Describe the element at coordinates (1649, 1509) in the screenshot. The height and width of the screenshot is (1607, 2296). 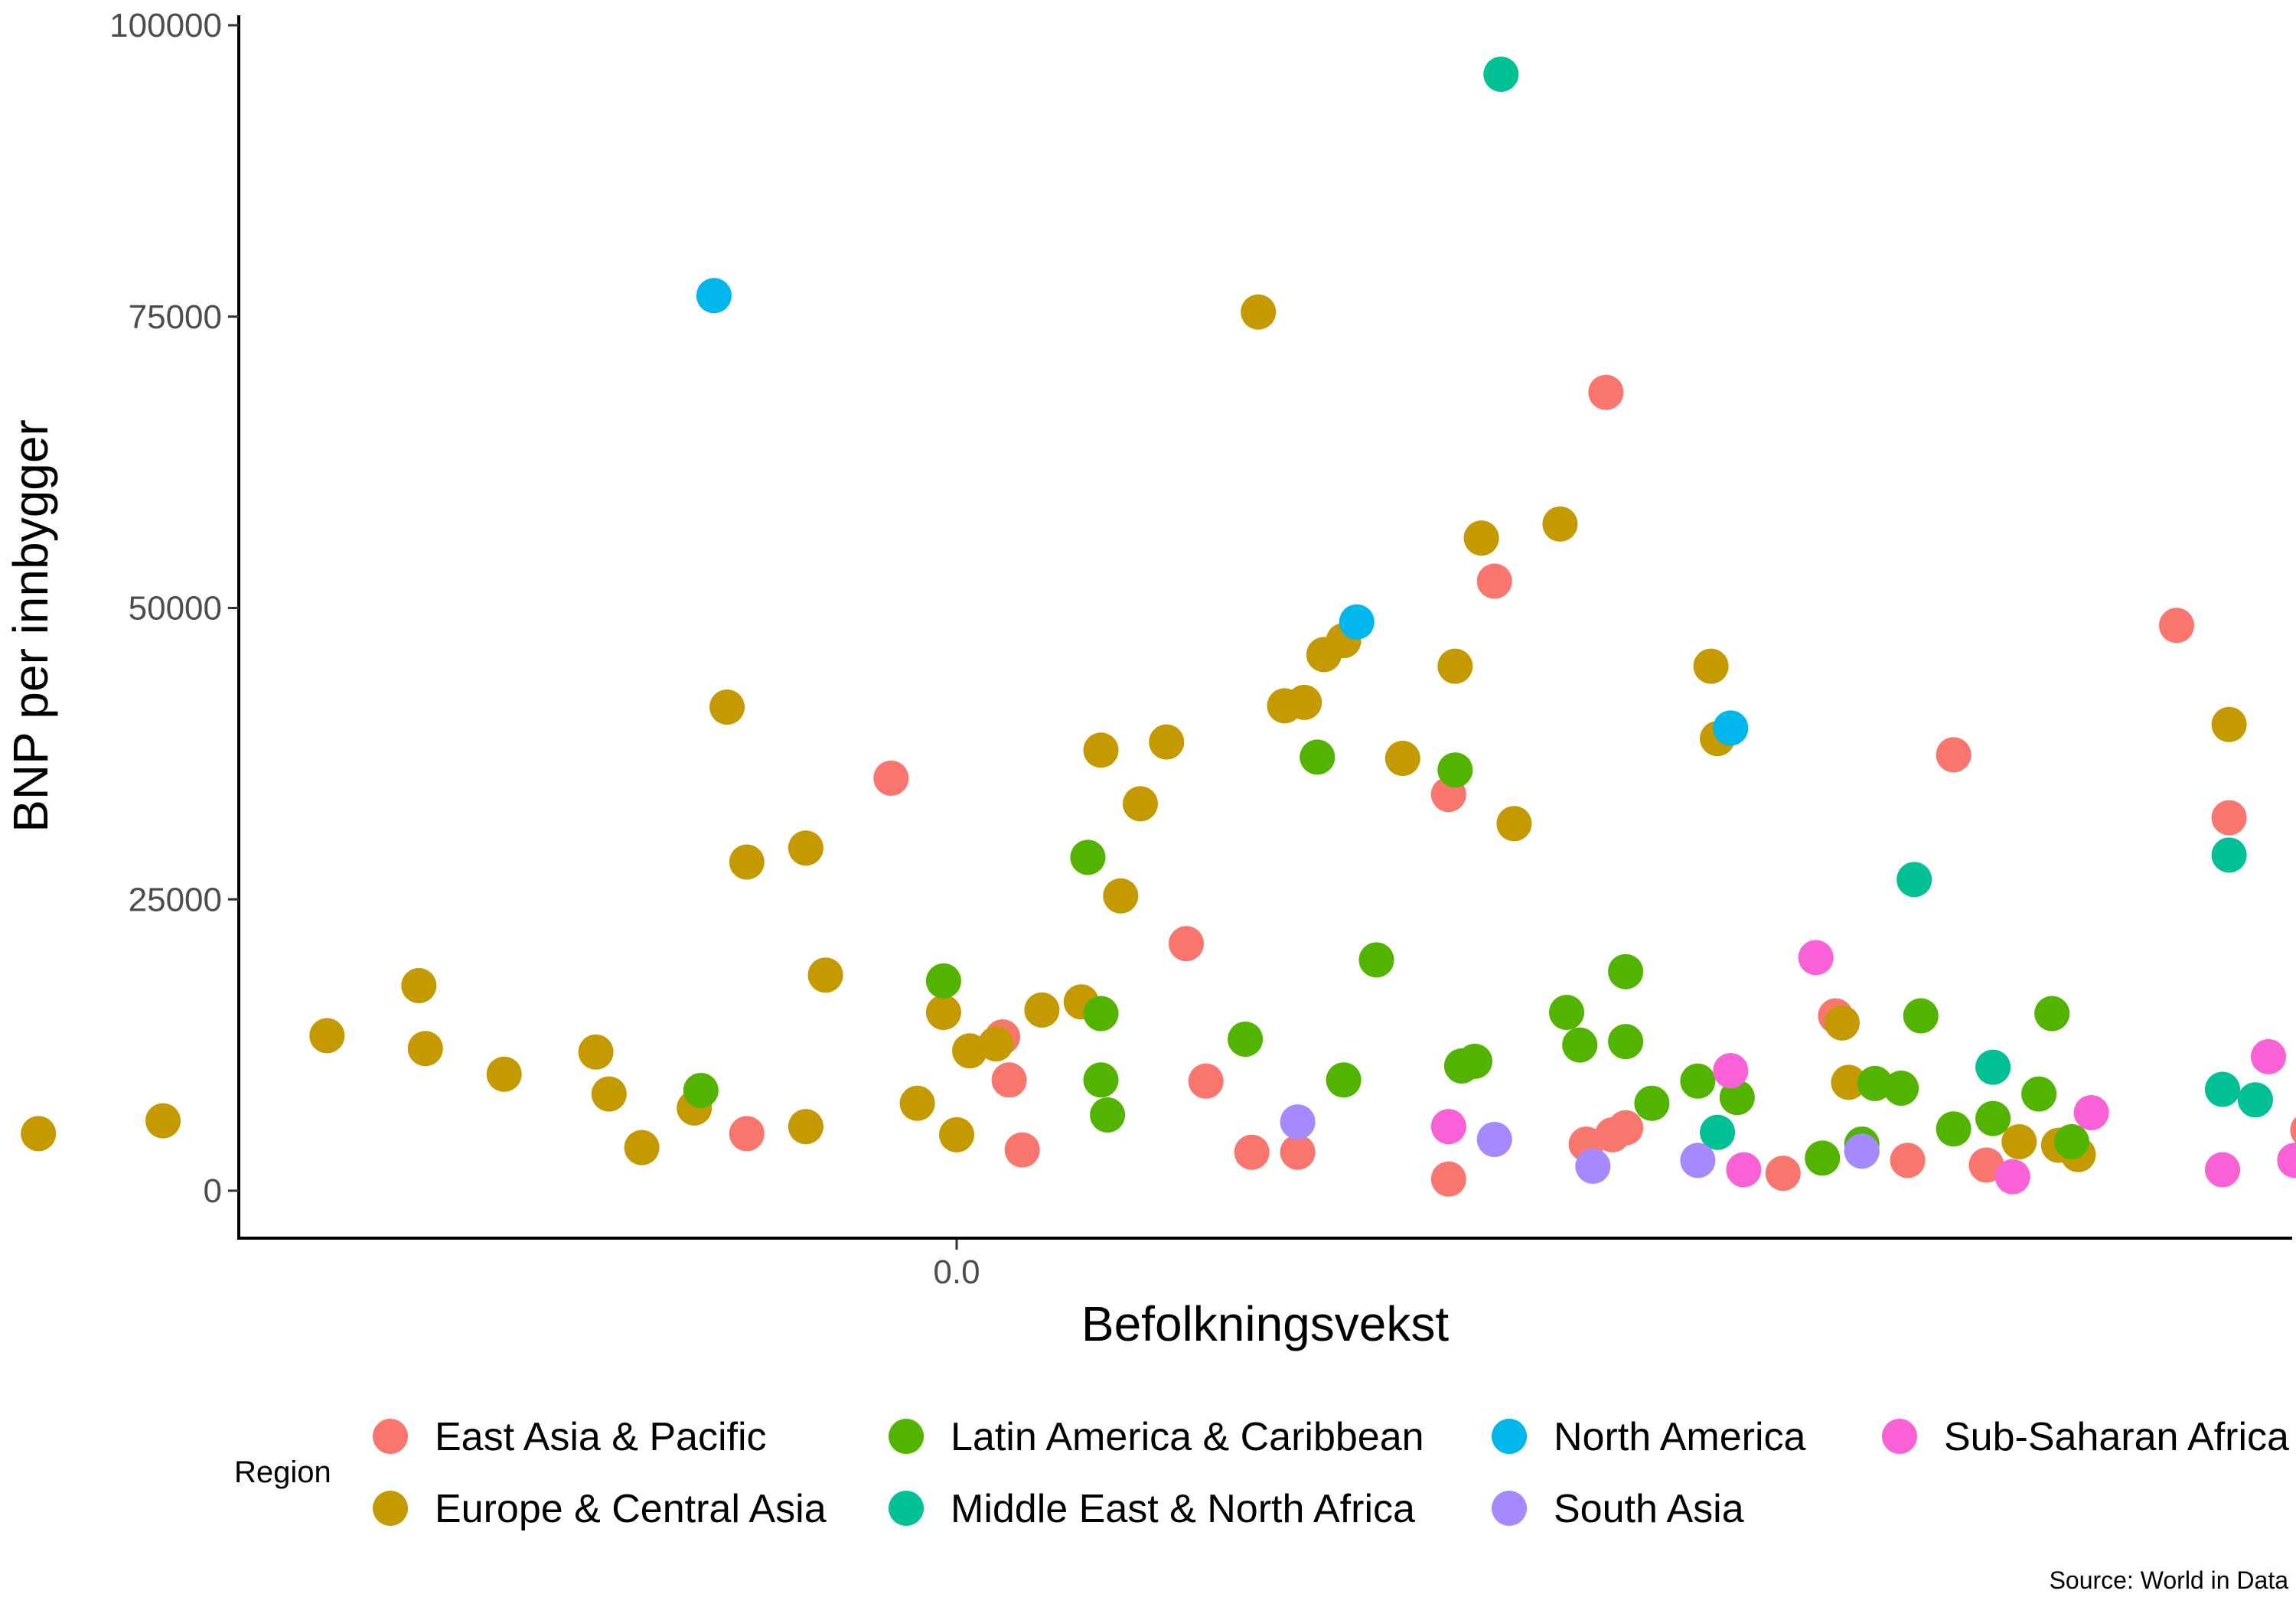
I see `legend-label-5: South Asia` at that location.